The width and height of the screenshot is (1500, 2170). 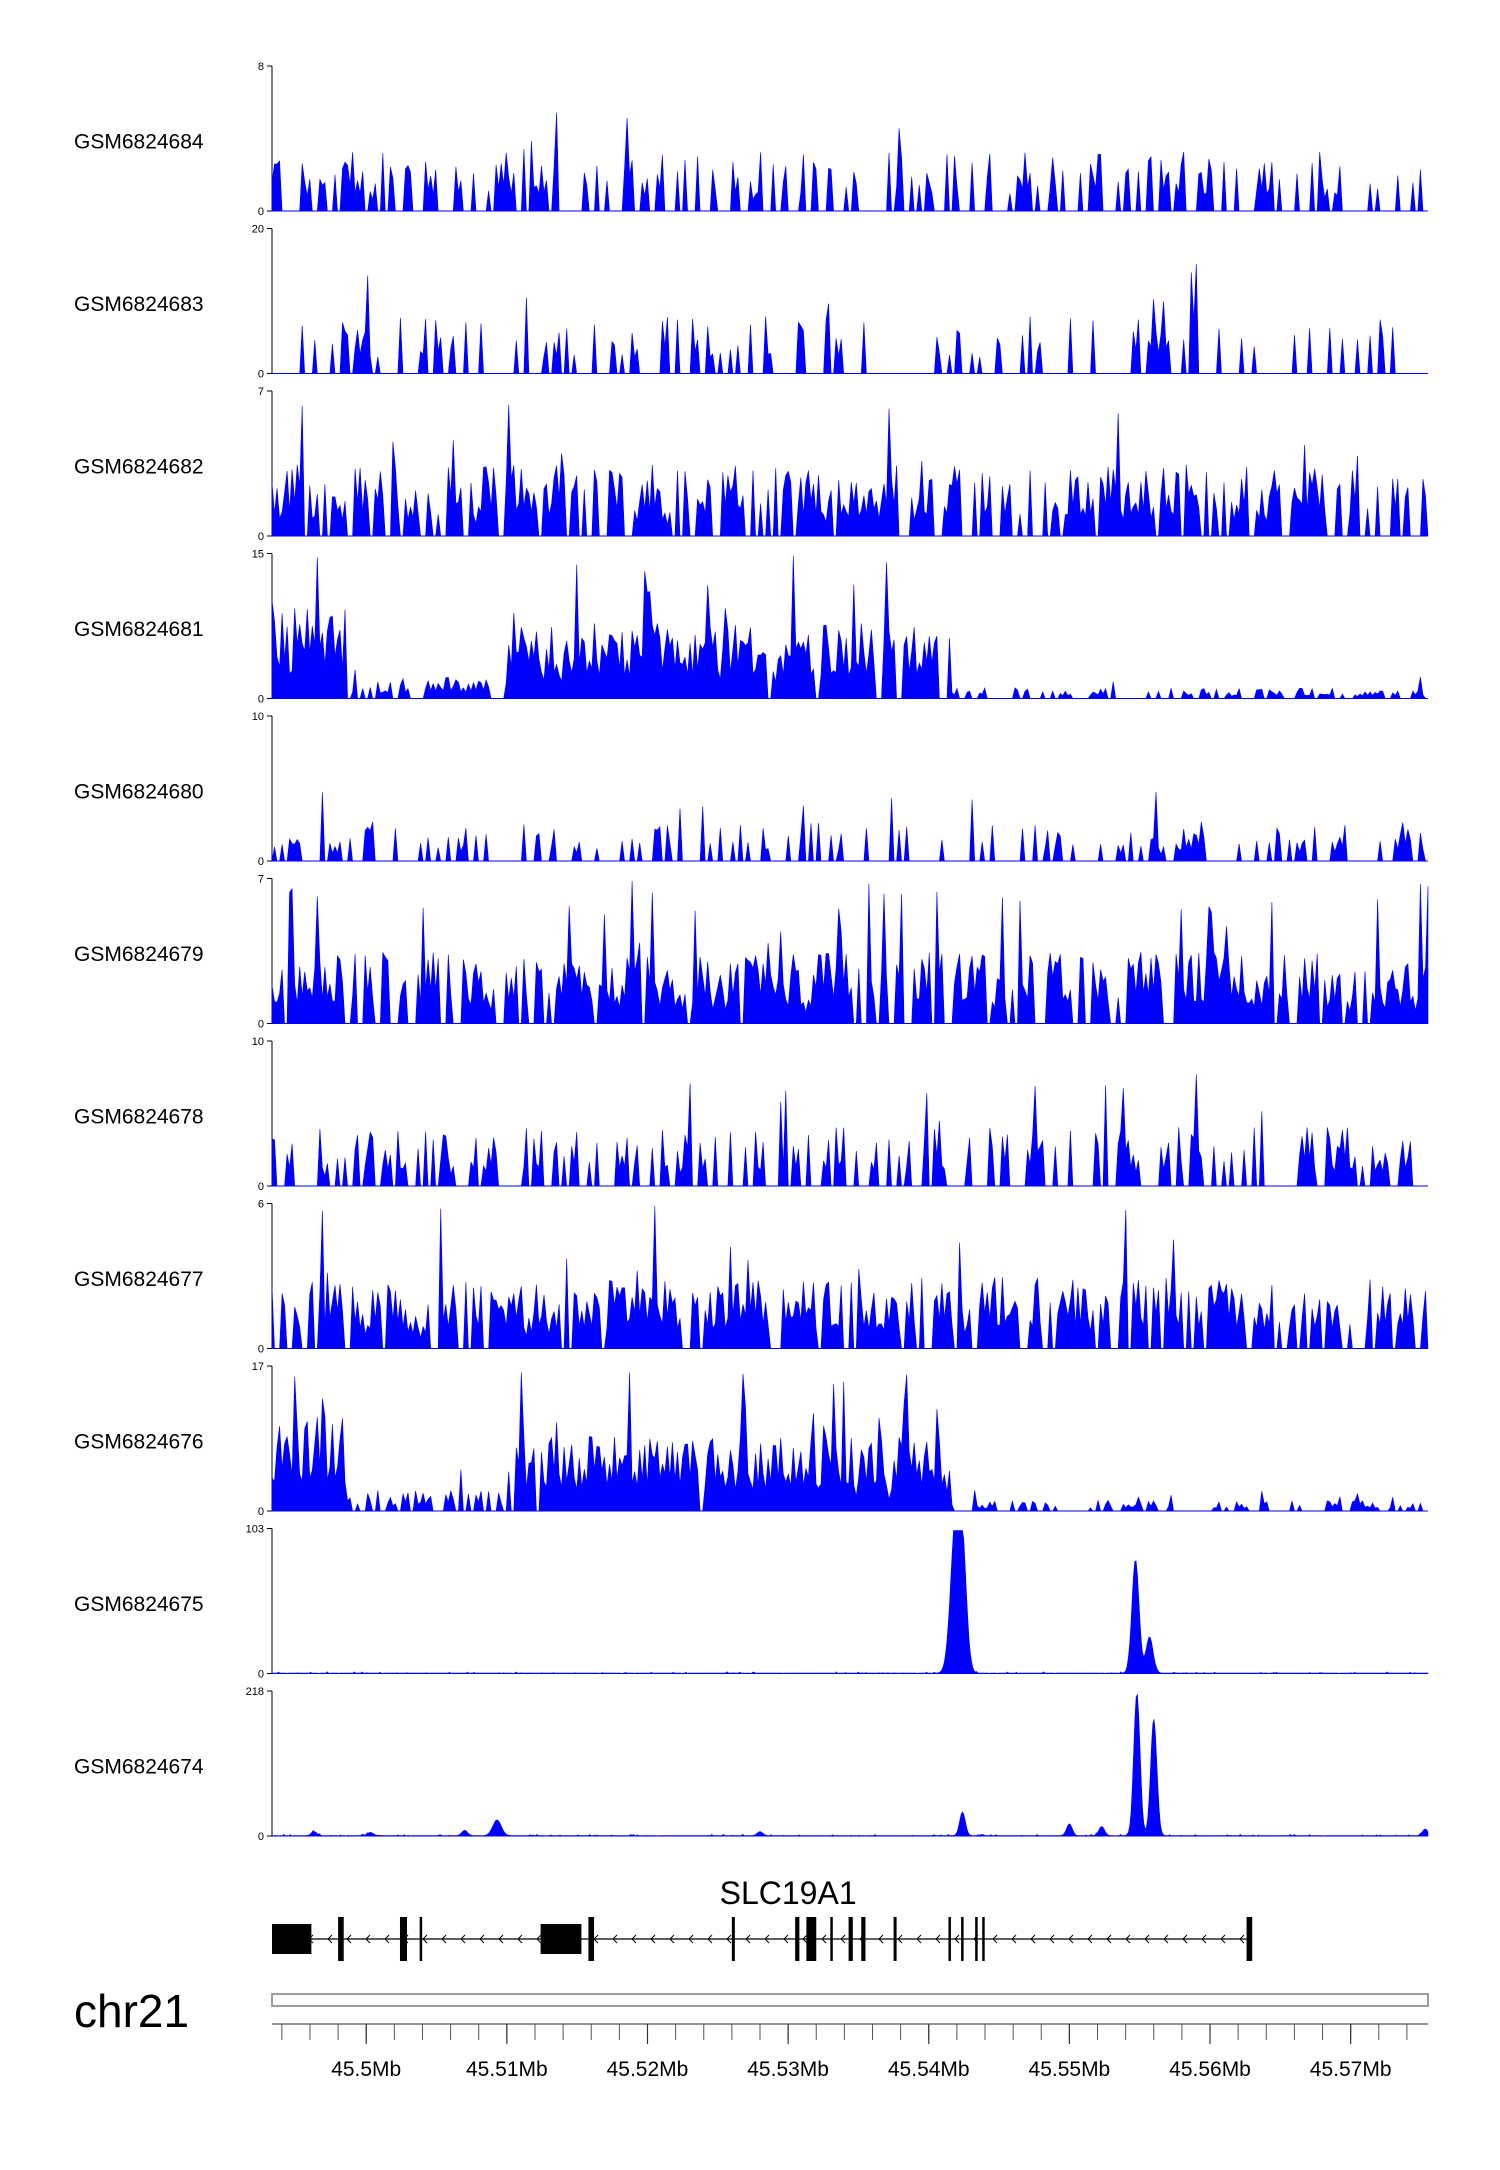 I want to click on y-tick-max-label: 218, so click(x=255, y=1692).